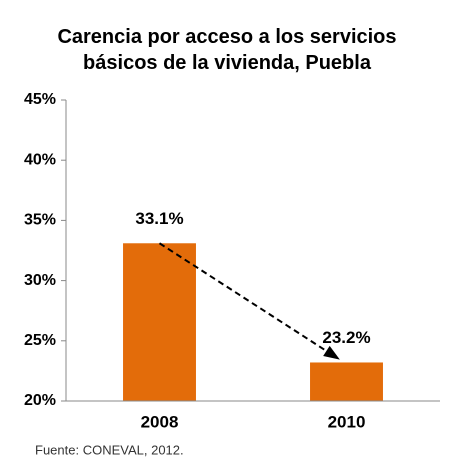  Describe the element at coordinates (331, 352) in the screenshot. I see `arrow-head` at that location.